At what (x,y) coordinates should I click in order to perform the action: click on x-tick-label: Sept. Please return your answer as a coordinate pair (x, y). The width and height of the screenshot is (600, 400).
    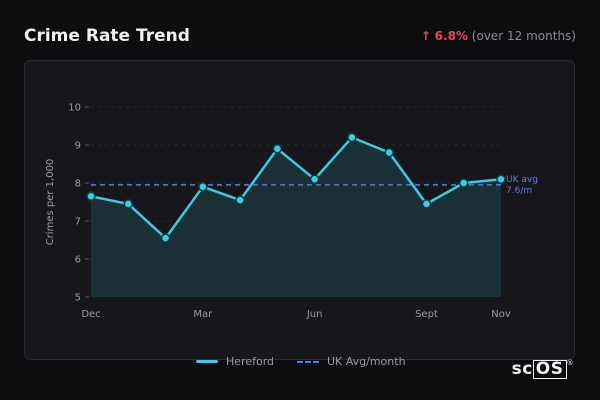
    Looking at the image, I should click on (426, 314).